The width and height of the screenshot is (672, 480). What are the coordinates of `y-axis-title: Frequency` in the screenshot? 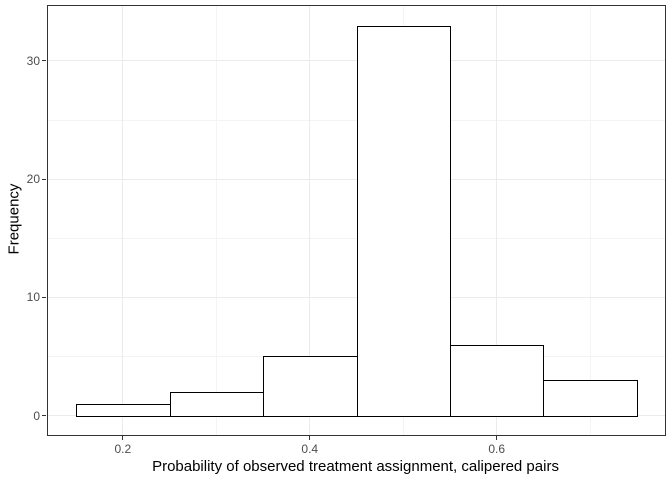 It's located at (14, 219).